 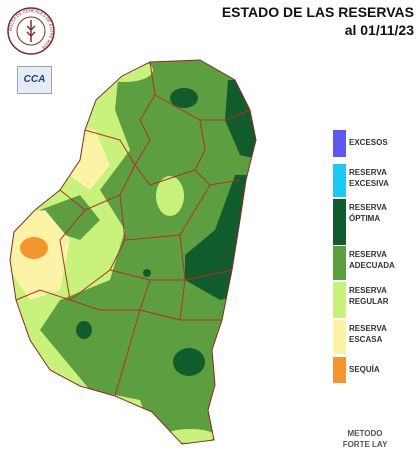 I want to click on legend-label: RESERVA ÓPTIMA, so click(x=368, y=213).